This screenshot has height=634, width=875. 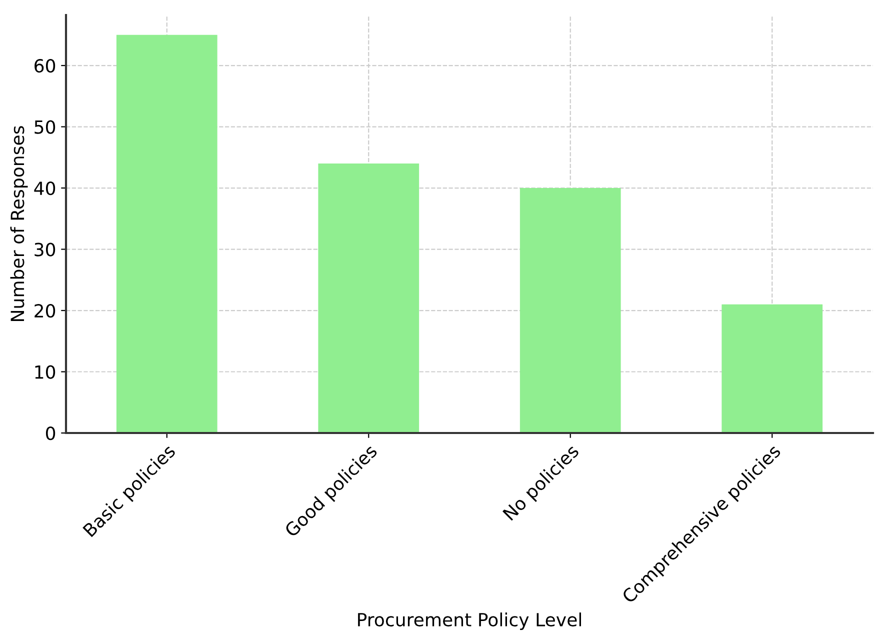 I want to click on y-tick-label: 50, so click(x=45, y=127).